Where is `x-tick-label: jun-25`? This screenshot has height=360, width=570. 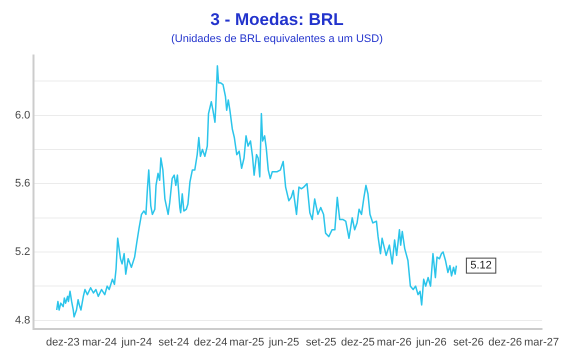 x-tick-label: jun-25 is located at coordinates (284, 342).